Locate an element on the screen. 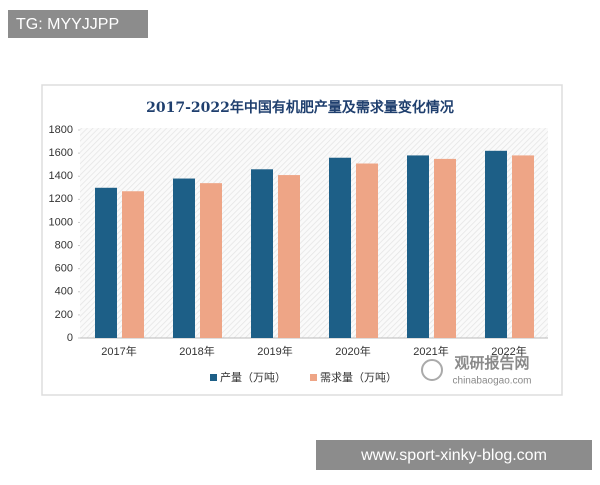 The image size is (600, 485). watermark-logo is located at coordinates (432, 370).